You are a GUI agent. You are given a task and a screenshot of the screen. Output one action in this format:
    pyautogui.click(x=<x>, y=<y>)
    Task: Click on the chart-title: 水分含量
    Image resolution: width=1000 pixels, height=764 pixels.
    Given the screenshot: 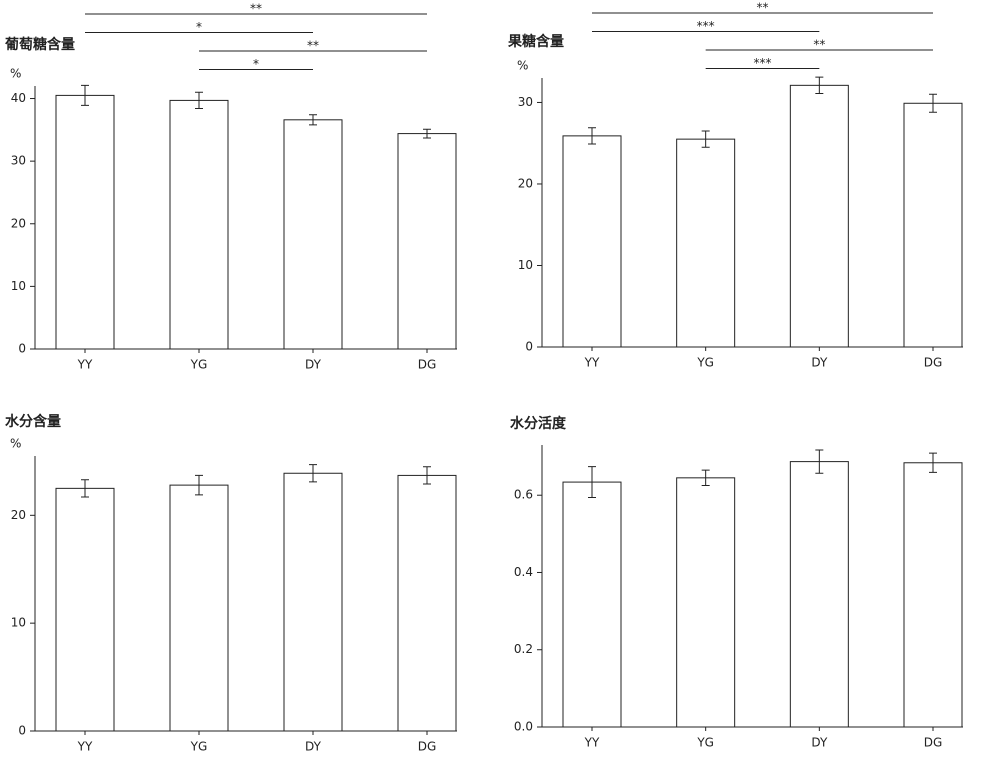 What is the action you would take?
    pyautogui.click(x=33, y=421)
    